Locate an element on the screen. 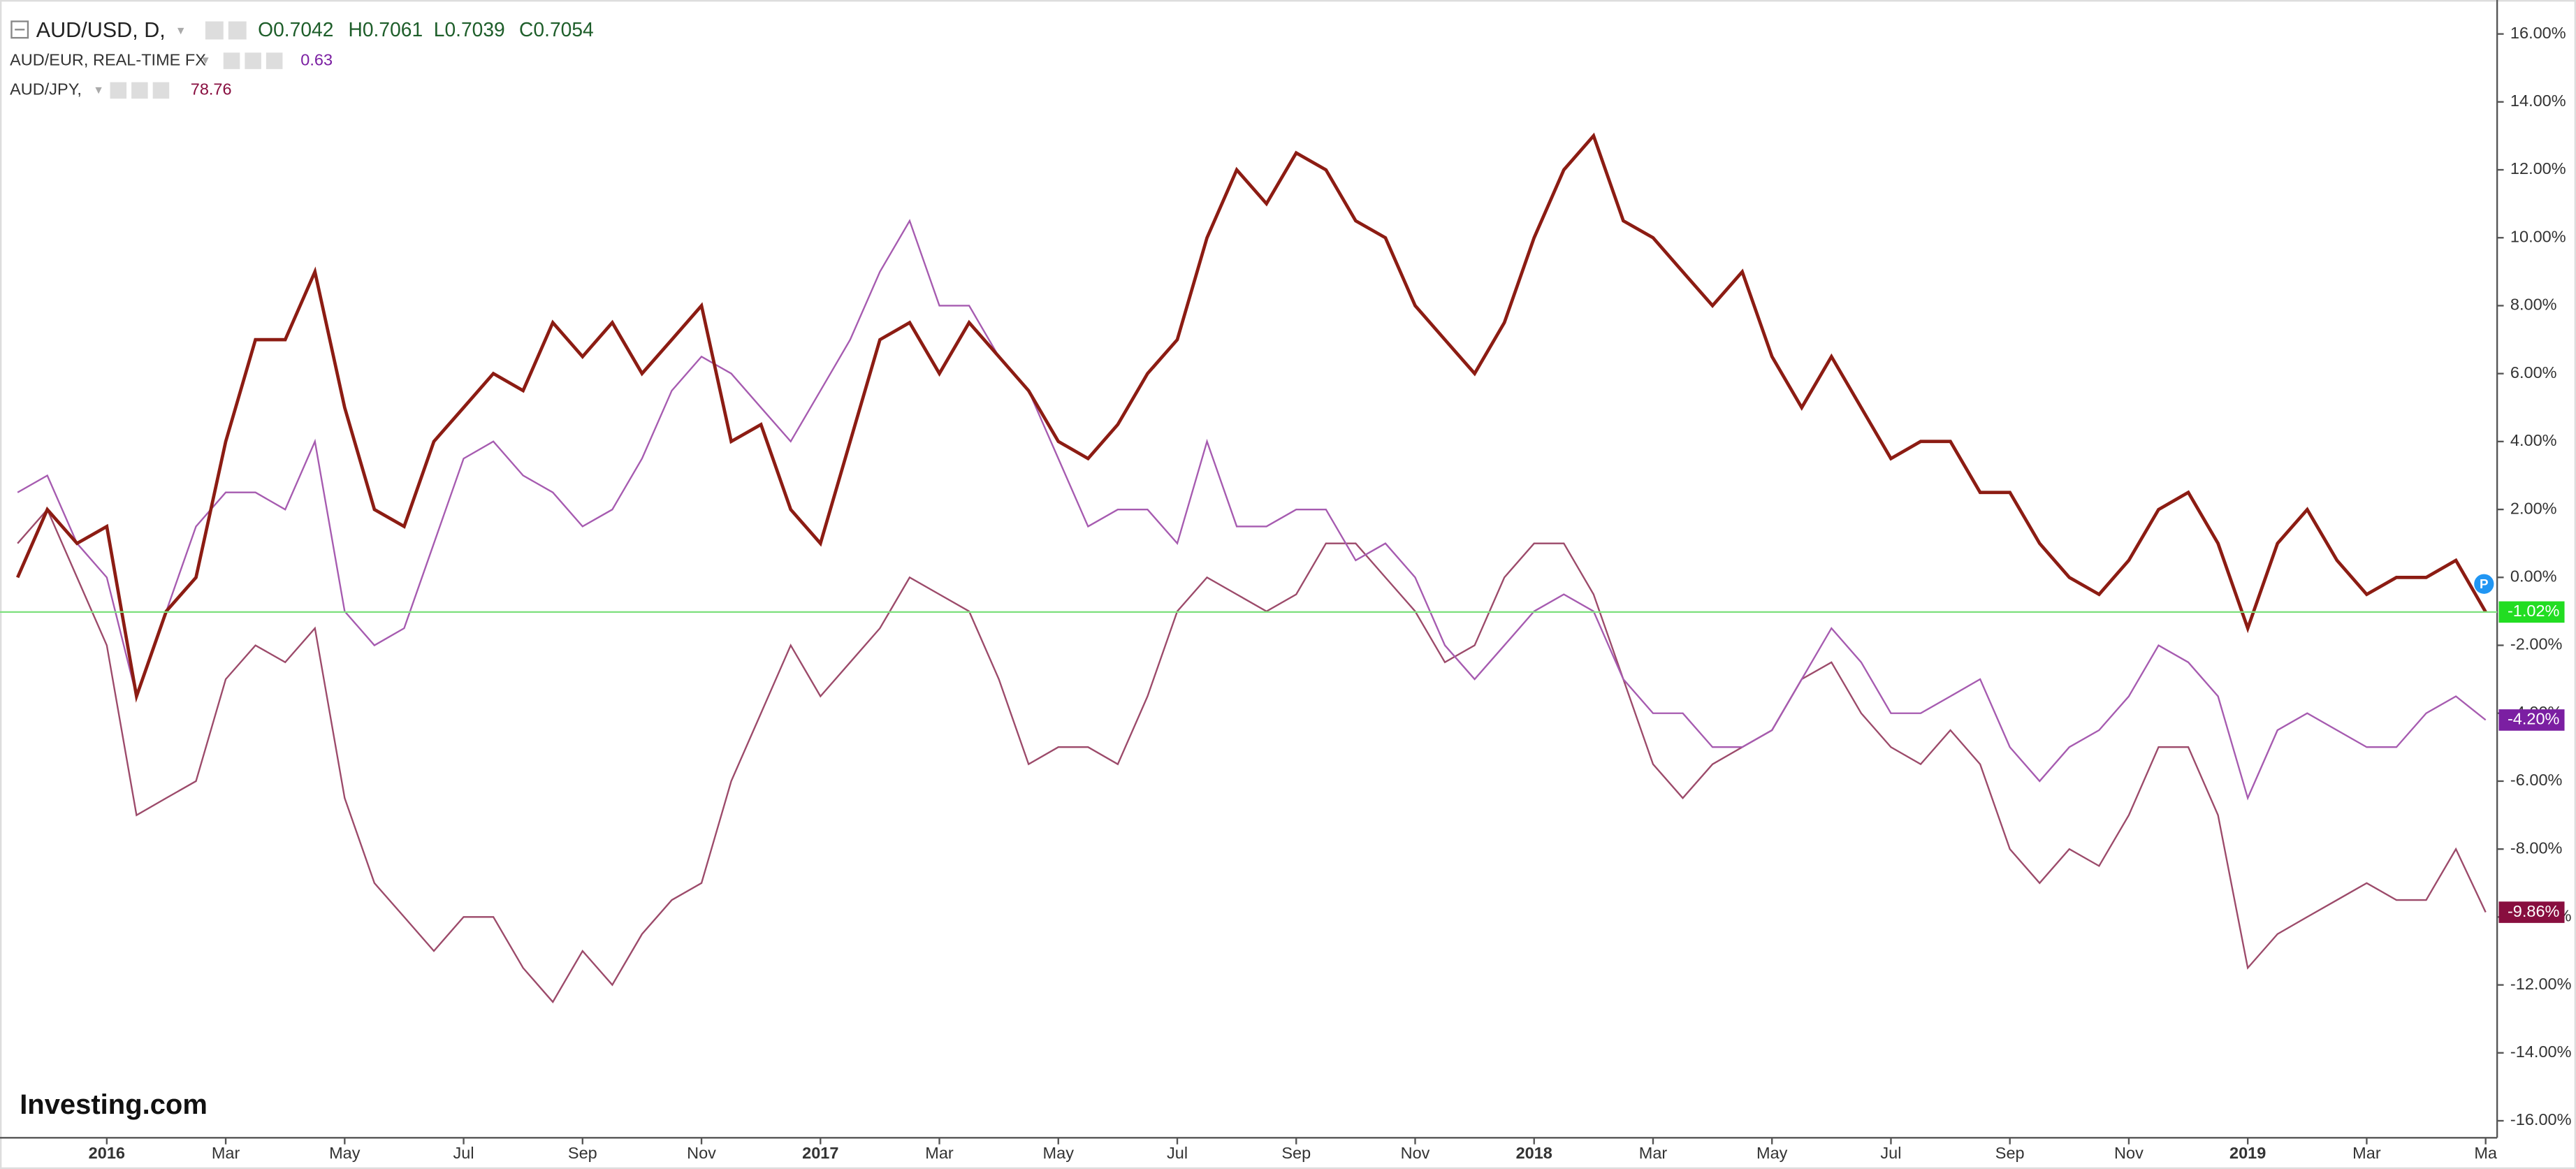 Image resolution: width=2576 pixels, height=1169 pixels. y-tick-label: -16.00% is located at coordinates (2541, 1119).